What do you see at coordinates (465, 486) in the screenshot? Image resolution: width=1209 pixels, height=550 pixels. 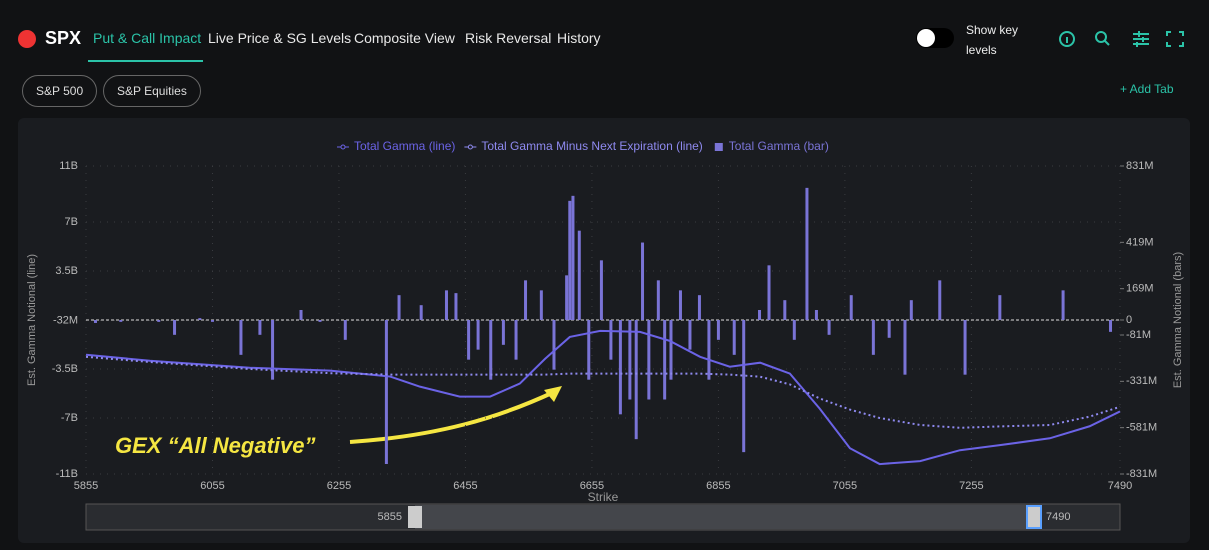 I see `x-tick-label: 6455` at bounding box center [465, 486].